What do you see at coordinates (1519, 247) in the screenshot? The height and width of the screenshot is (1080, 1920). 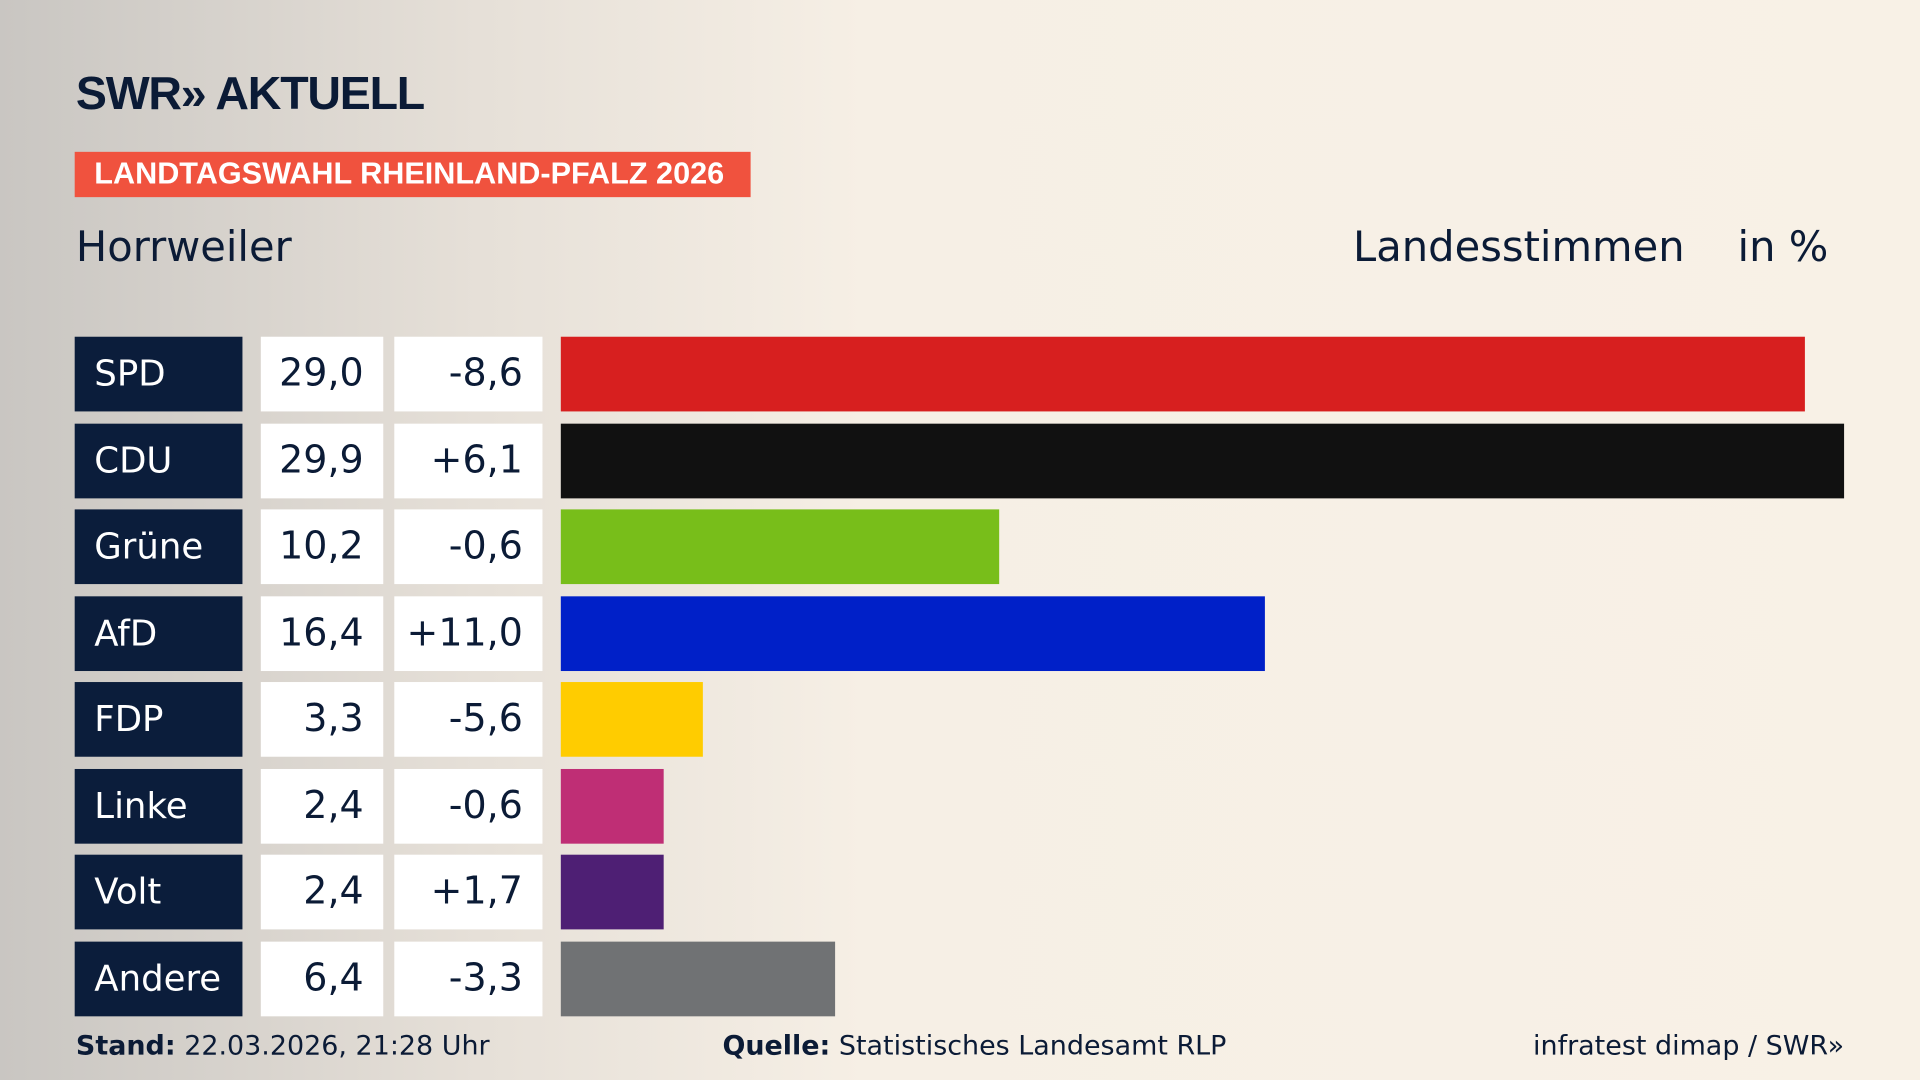 I see `measure-label: Landesstimmen` at bounding box center [1519, 247].